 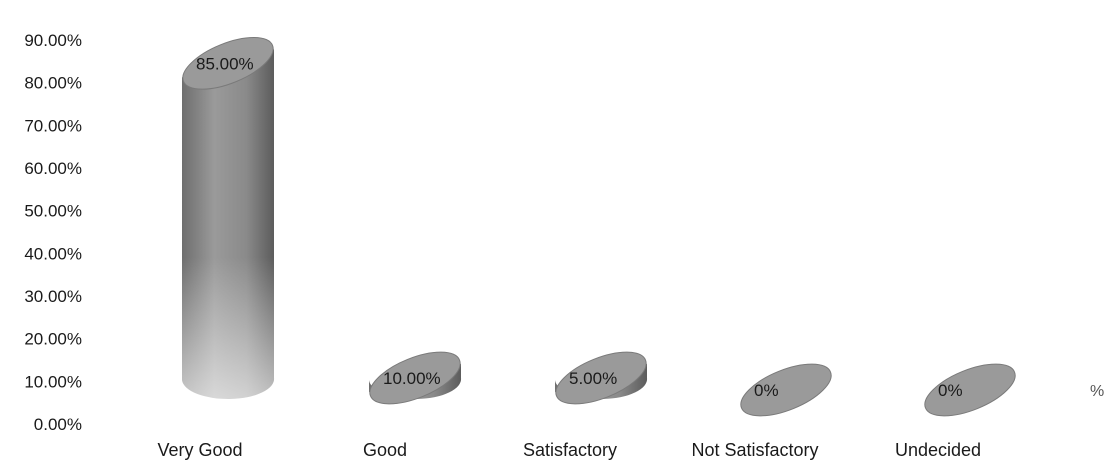 I want to click on y-tick-label: 10.00%, so click(x=53, y=381).